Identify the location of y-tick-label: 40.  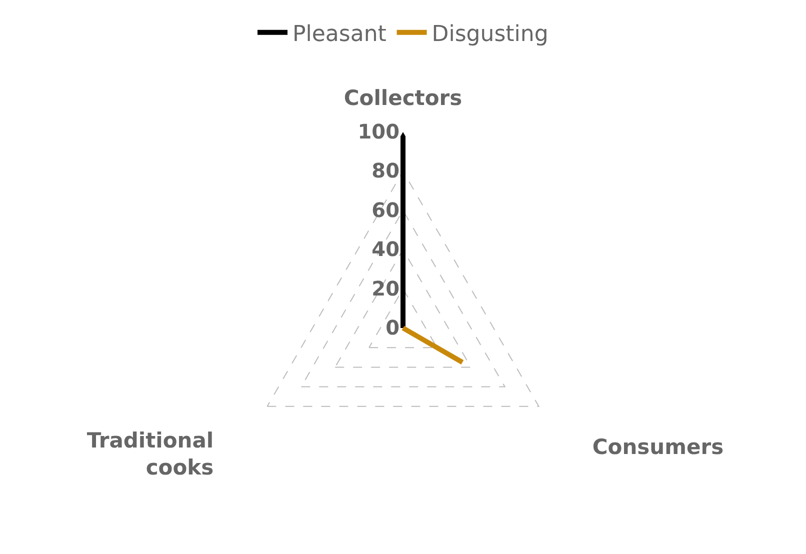
(386, 249).